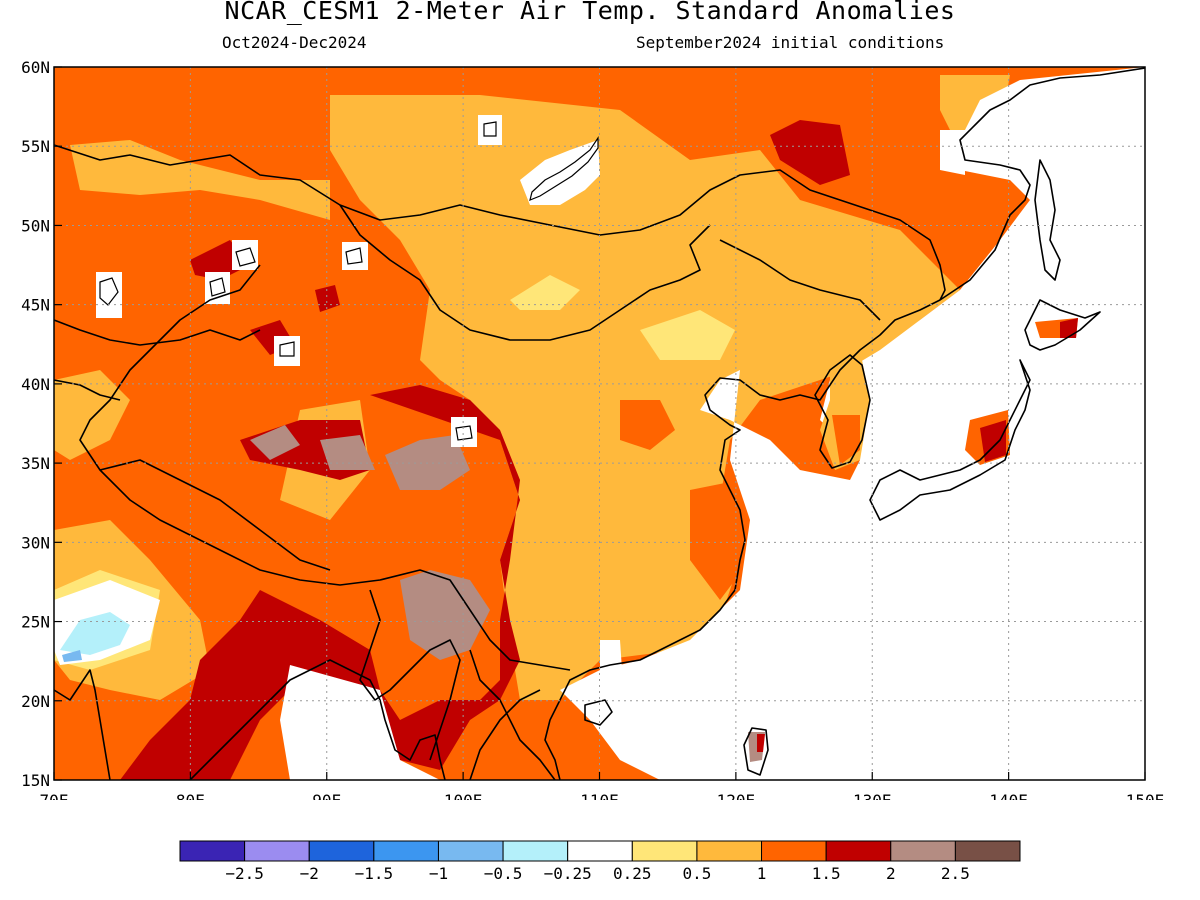 This screenshot has height=900, width=1200. I want to click on latitude-axis: 15N 20N 25N 30N 35N 40N 45N 50N 55N 60N, so click(41, 425).